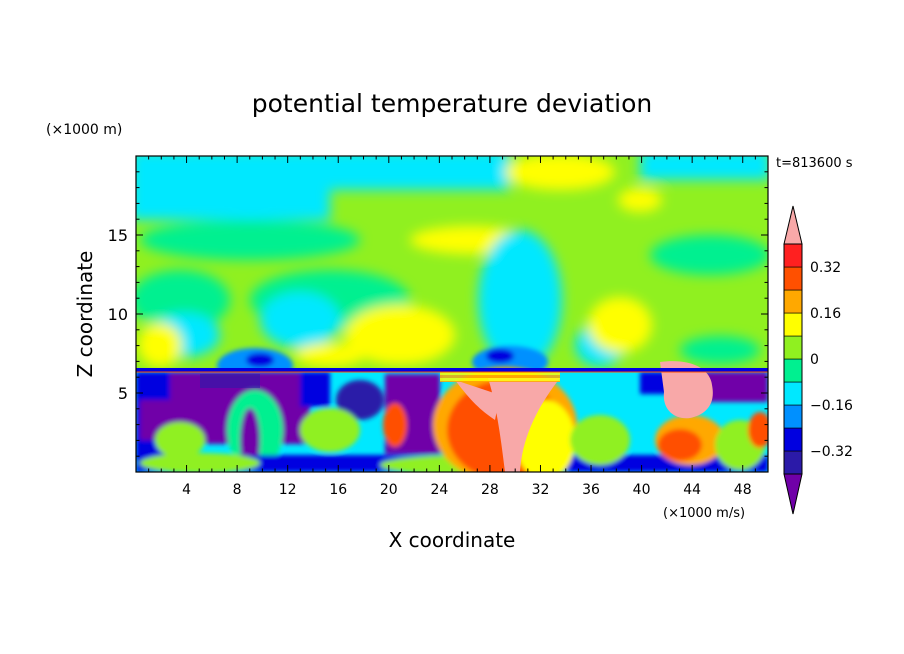 This screenshot has height=654, width=904. Describe the element at coordinates (814, 360) in the screenshot. I see `colorbar-tick-label: 0` at that location.